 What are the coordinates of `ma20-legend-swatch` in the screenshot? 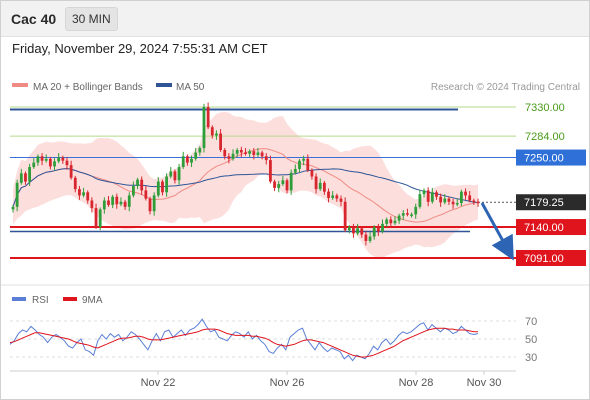 It's located at (20, 85).